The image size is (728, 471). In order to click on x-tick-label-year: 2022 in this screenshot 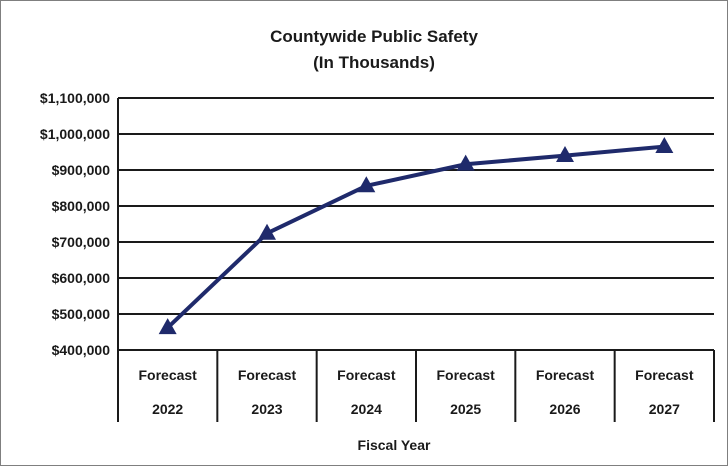, I will do `click(167, 409)`.